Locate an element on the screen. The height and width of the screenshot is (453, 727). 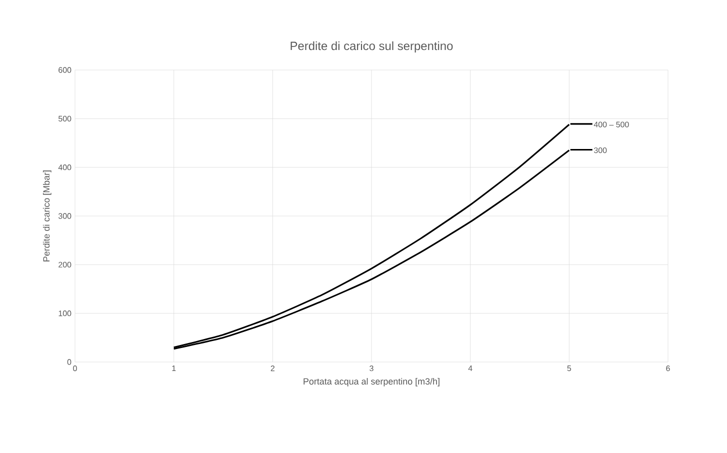
chart-title: Perdite di carico sul serpentino is located at coordinates (371, 47).